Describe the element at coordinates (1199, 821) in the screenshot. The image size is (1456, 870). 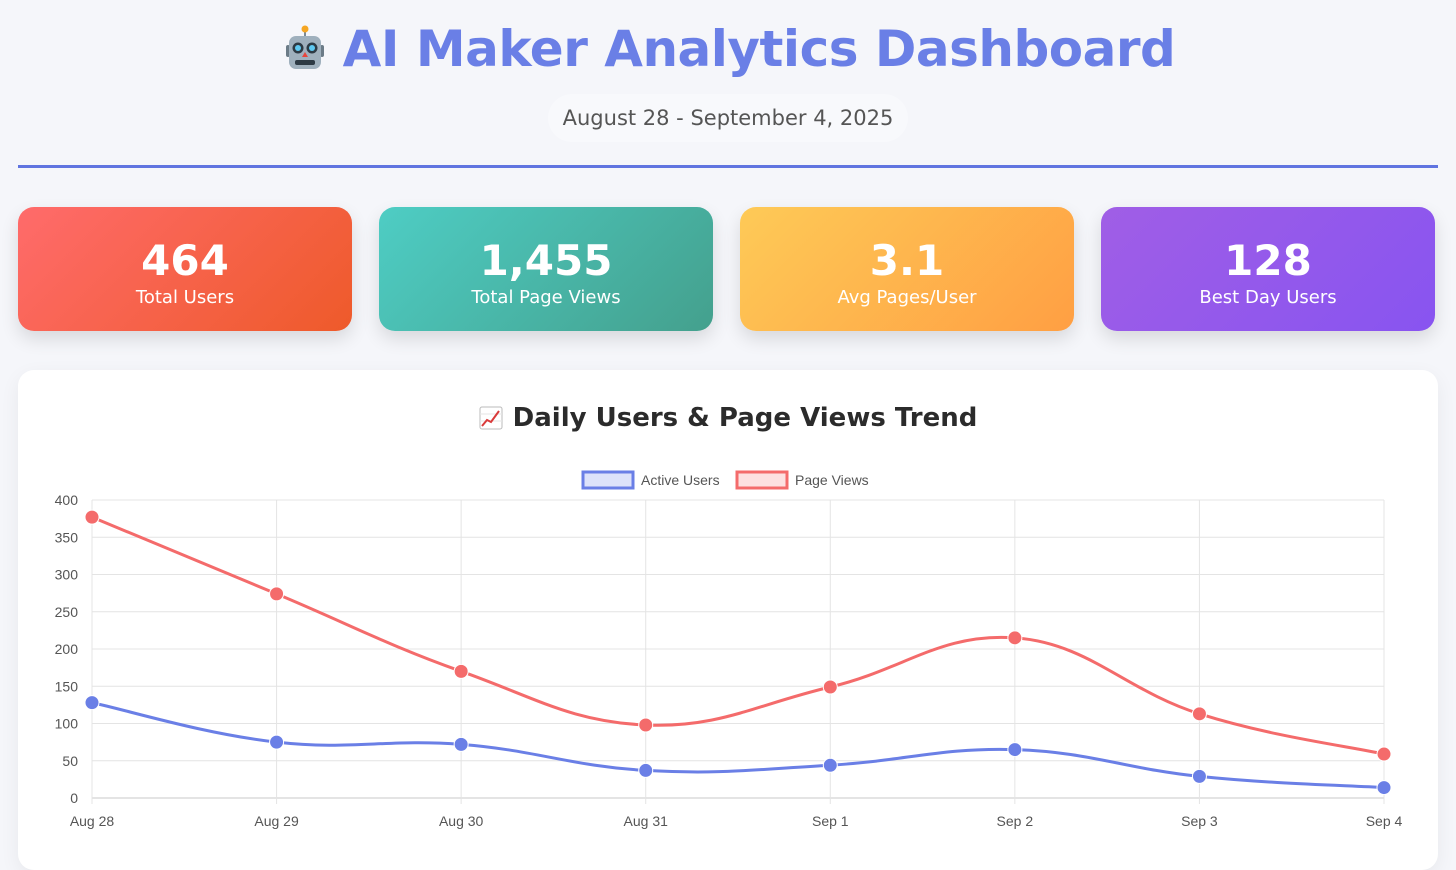
I see `x-tick-label: Sep 3` at that location.